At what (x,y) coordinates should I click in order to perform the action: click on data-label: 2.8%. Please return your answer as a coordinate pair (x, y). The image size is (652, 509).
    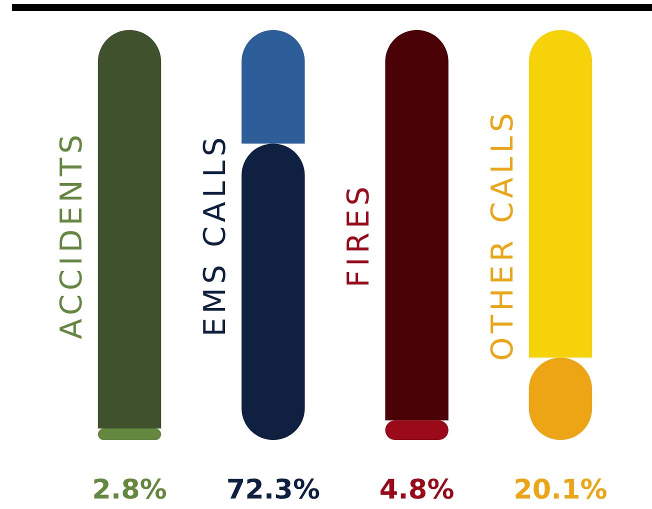
    Looking at the image, I should click on (129, 490).